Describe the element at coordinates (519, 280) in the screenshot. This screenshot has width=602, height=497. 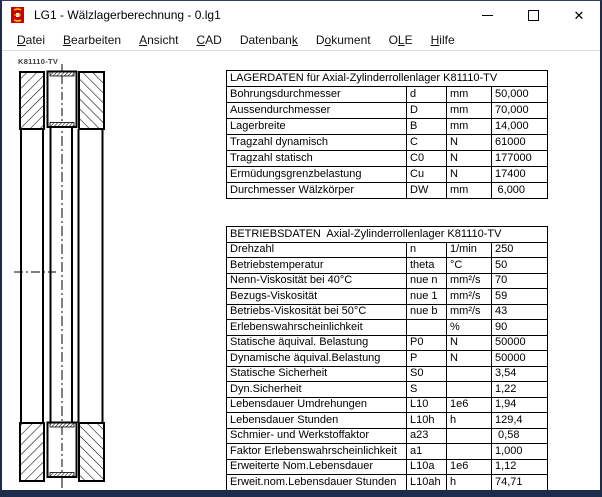
I see `cell-value: 70` at that location.